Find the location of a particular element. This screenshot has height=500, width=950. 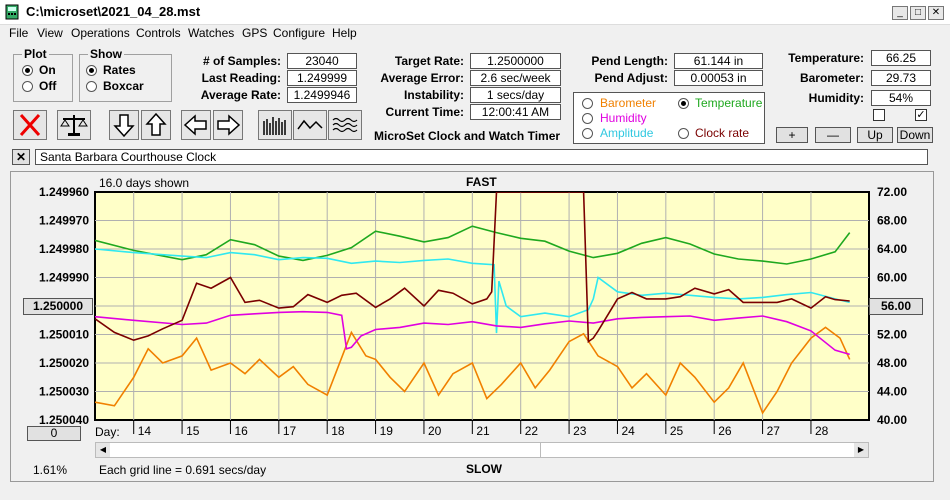

menu-file: File is located at coordinates (19, 33).